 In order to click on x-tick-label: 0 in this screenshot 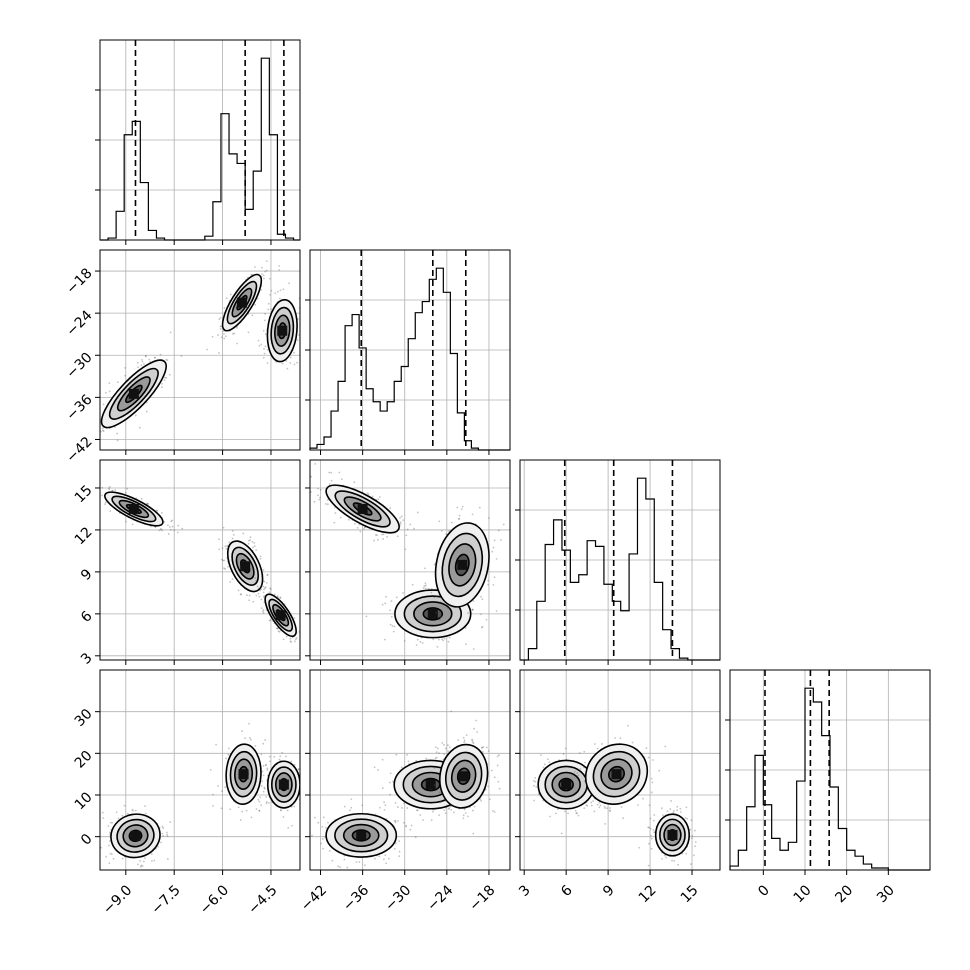, I will do `click(764, 891)`.